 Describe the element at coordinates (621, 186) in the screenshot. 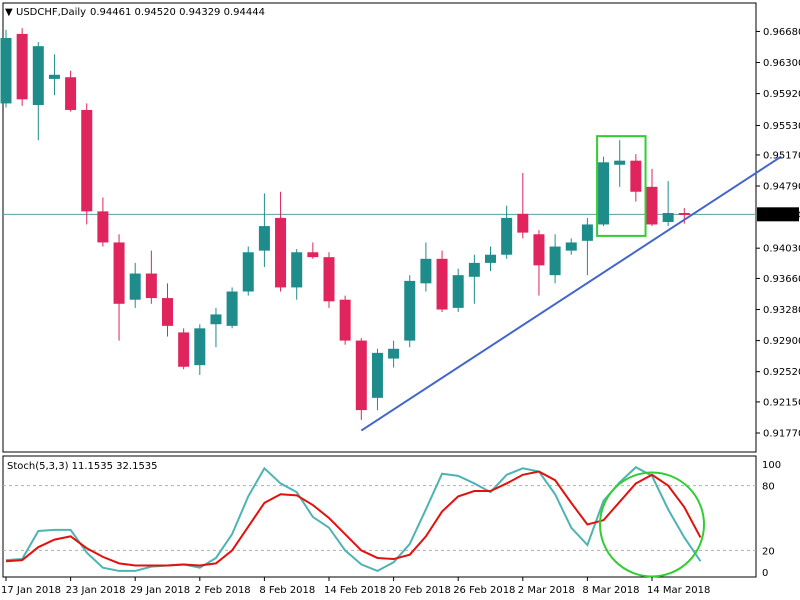

I see `highlight-box` at that location.